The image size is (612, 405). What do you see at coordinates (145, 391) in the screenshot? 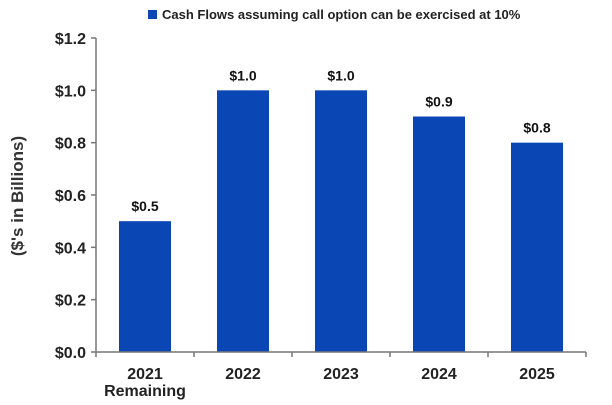
I see `x-tick-label-line: Remaining` at bounding box center [145, 391].